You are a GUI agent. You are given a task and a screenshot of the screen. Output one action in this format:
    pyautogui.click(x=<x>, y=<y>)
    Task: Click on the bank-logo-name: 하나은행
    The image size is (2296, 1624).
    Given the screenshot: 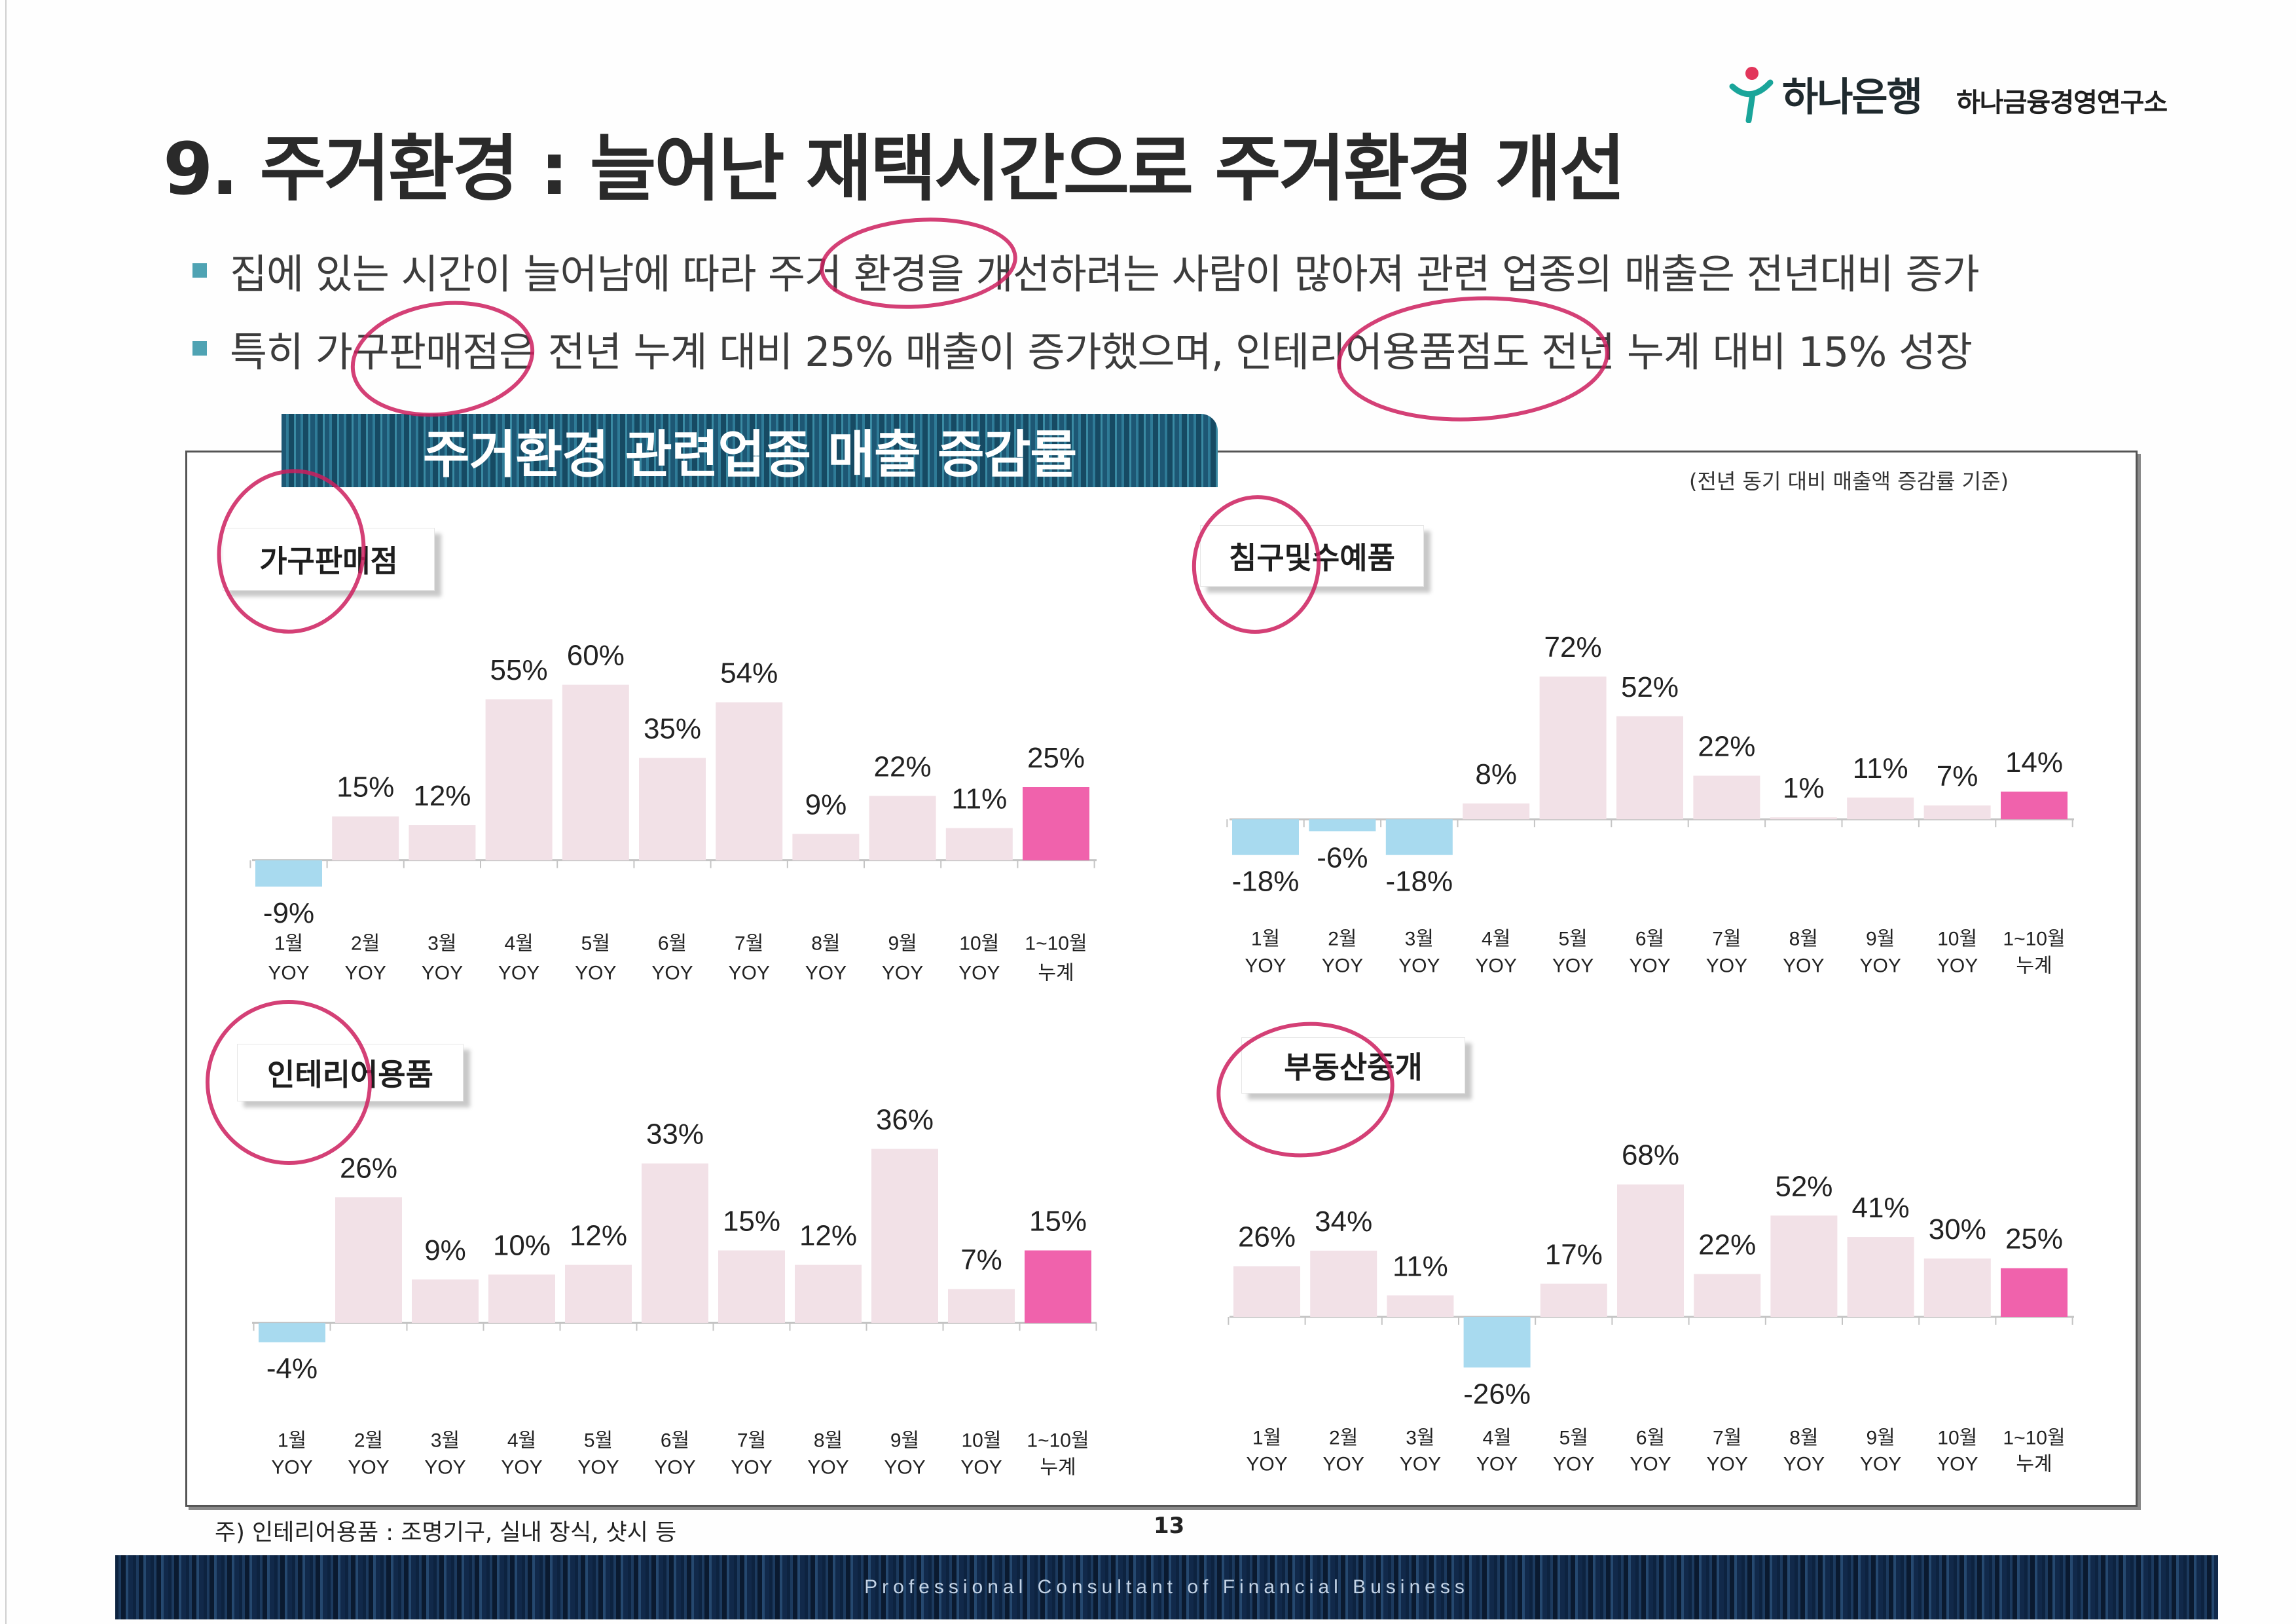 What is the action you would take?
    pyautogui.click(x=1852, y=97)
    